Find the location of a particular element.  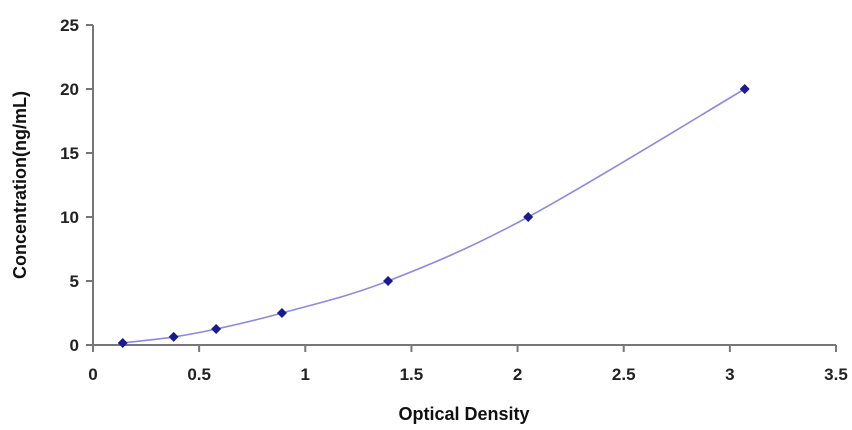

x-tick-label: 0.5 is located at coordinates (199, 374).